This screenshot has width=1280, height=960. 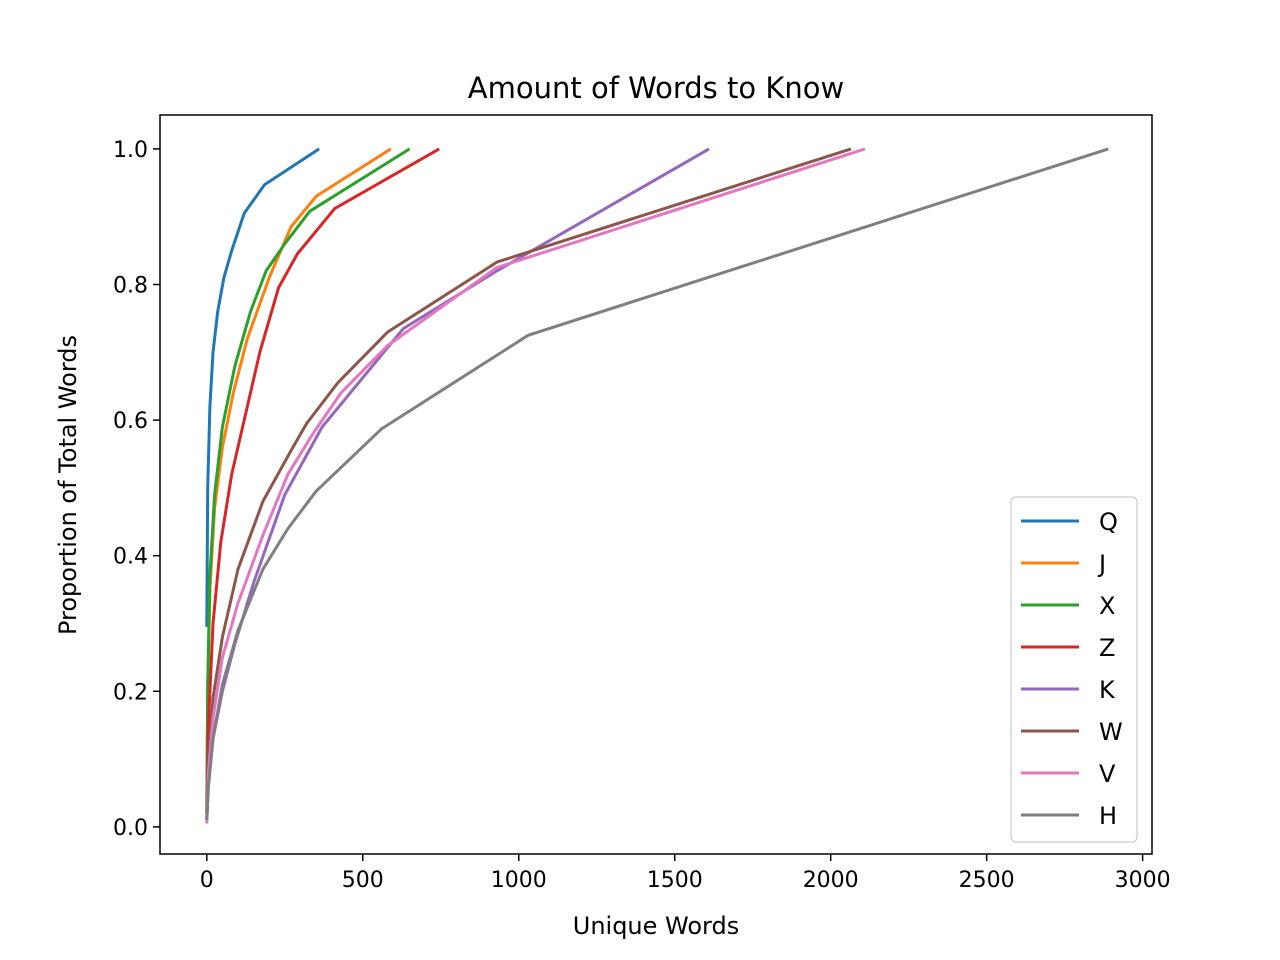 I want to click on legend-label-h: H, so click(x=1108, y=816).